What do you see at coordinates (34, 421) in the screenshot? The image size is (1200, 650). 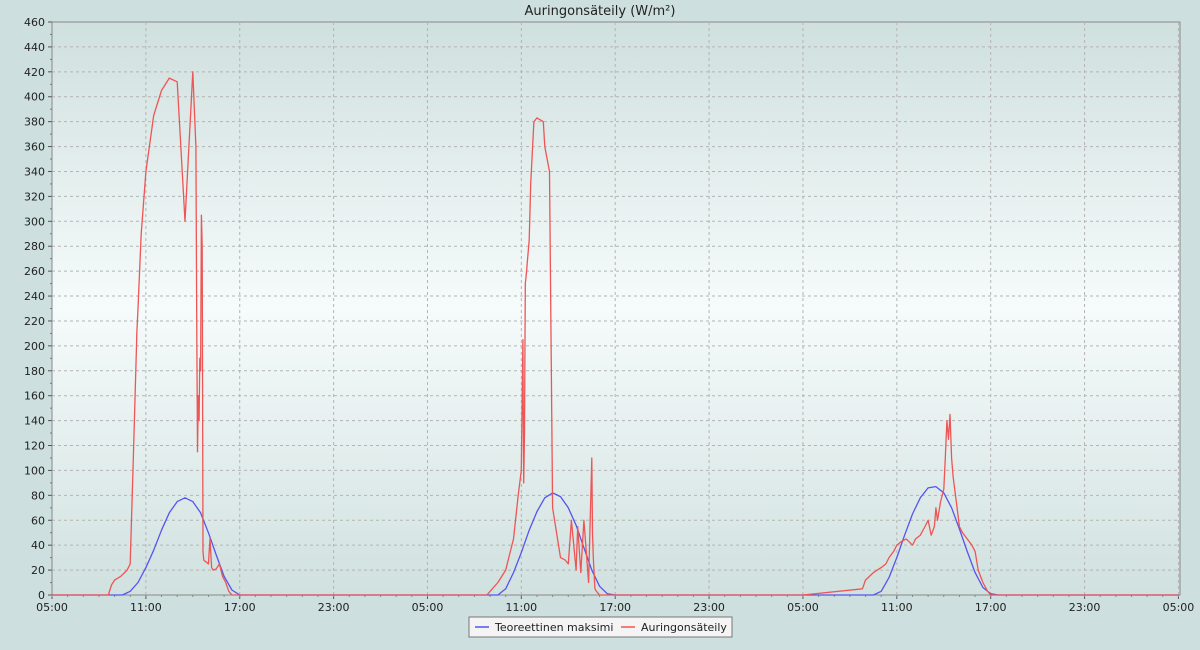 I see `y-tick-label: 140` at bounding box center [34, 421].